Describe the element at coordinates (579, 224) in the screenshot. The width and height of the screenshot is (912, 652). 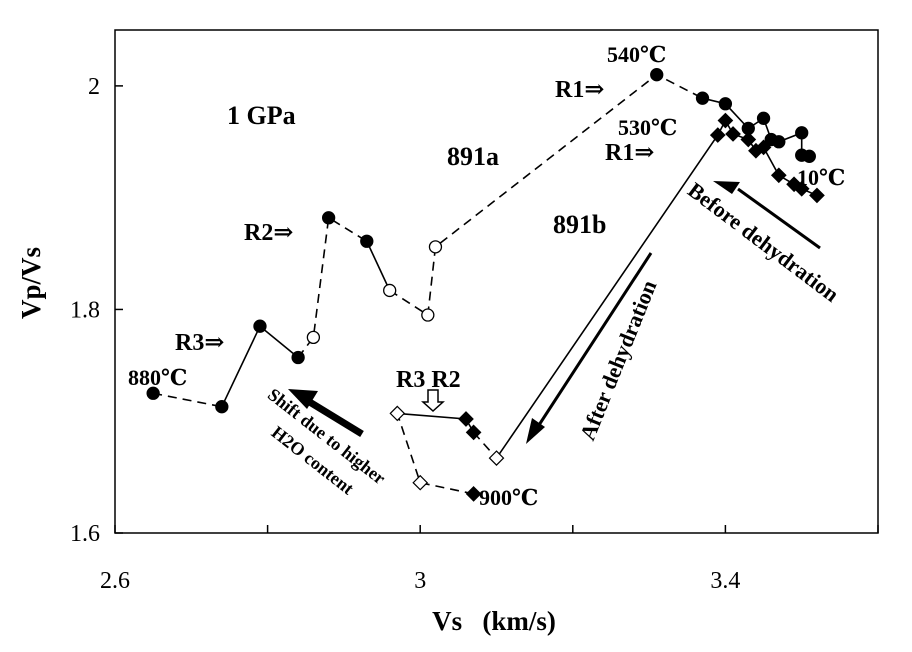
I see `label-891b: 891b` at that location.